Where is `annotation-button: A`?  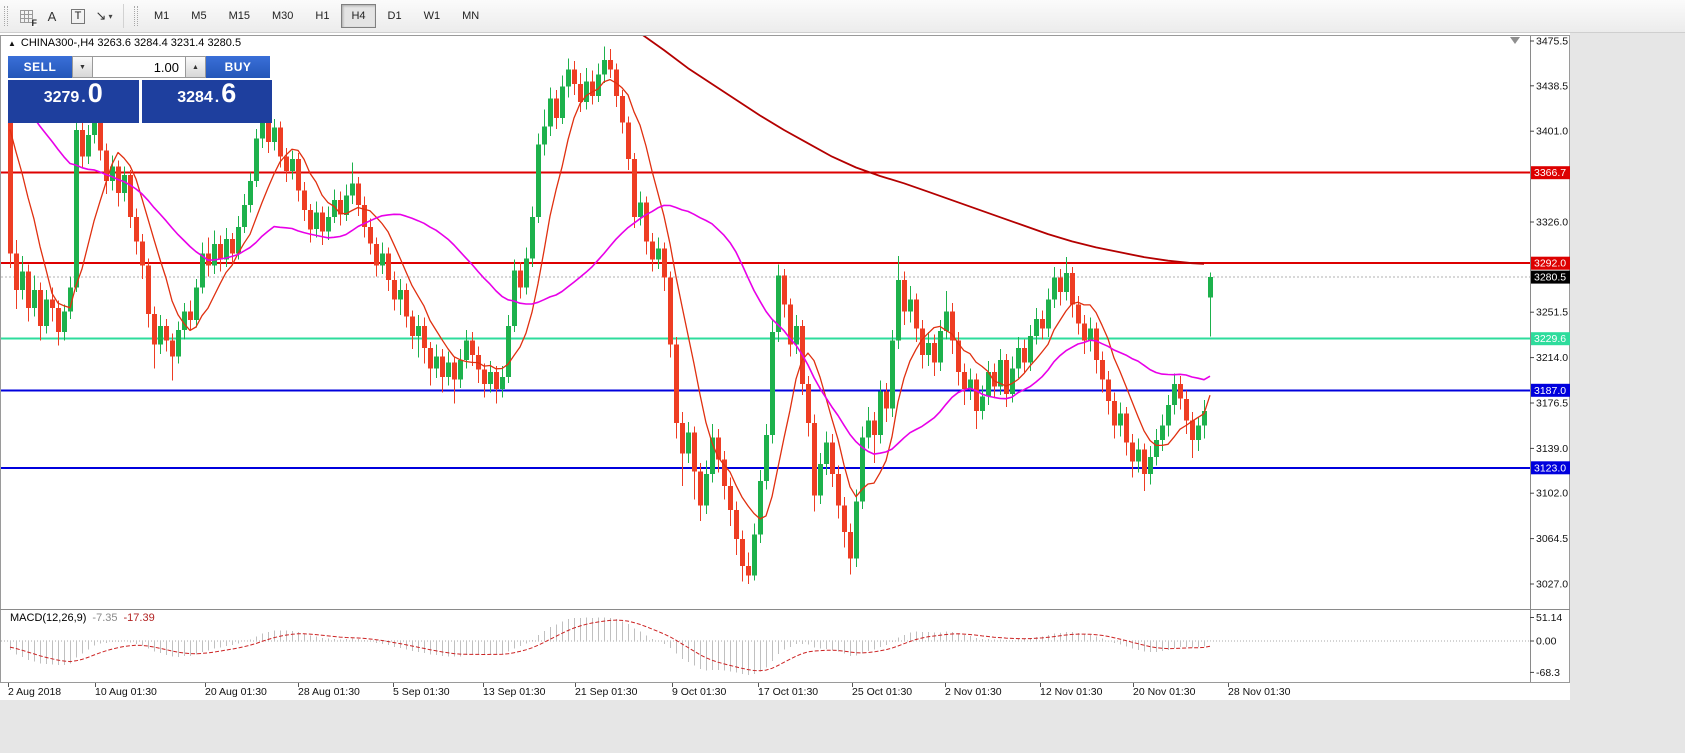
annotation-button: A is located at coordinates (52, 16).